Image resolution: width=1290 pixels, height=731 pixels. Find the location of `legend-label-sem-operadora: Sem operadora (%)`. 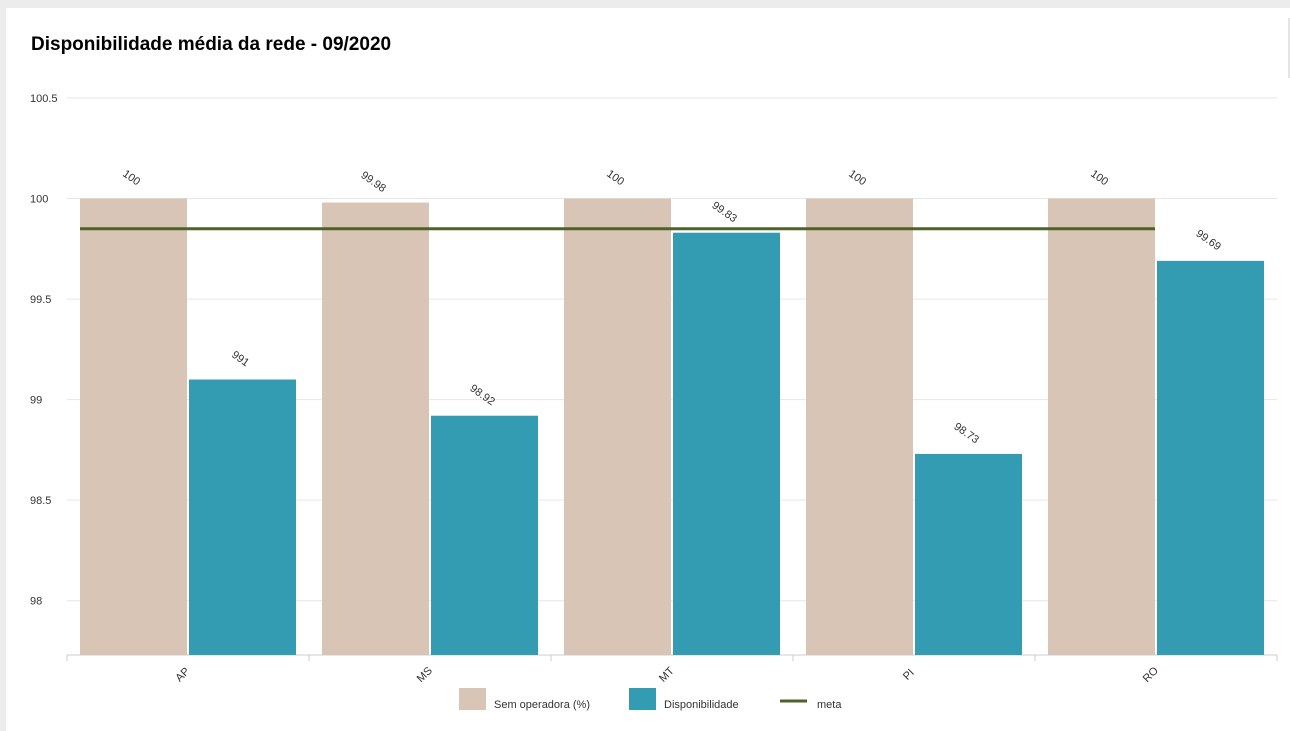

legend-label-sem-operadora: Sem operadora (%) is located at coordinates (542, 705).